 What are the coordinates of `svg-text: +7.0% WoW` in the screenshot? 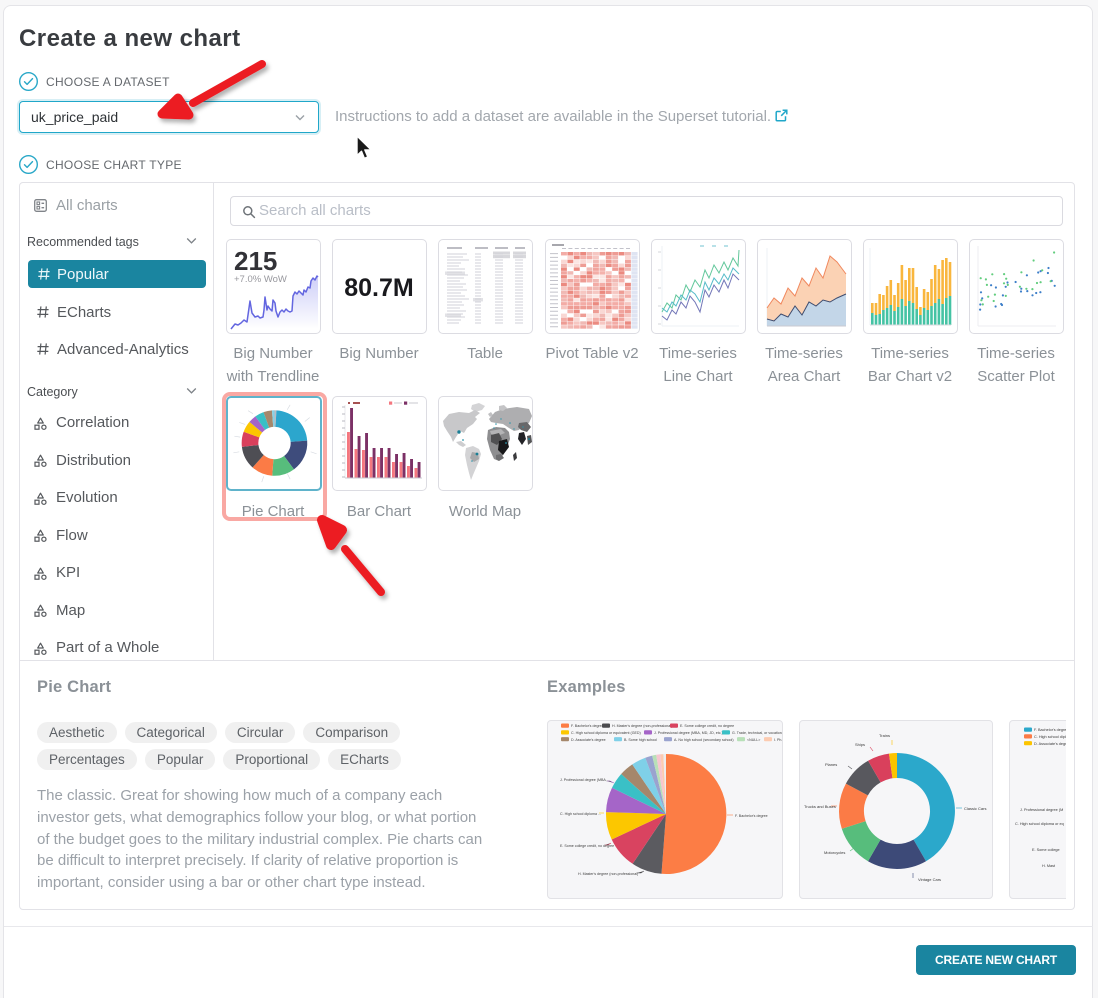 It's located at (260, 279).